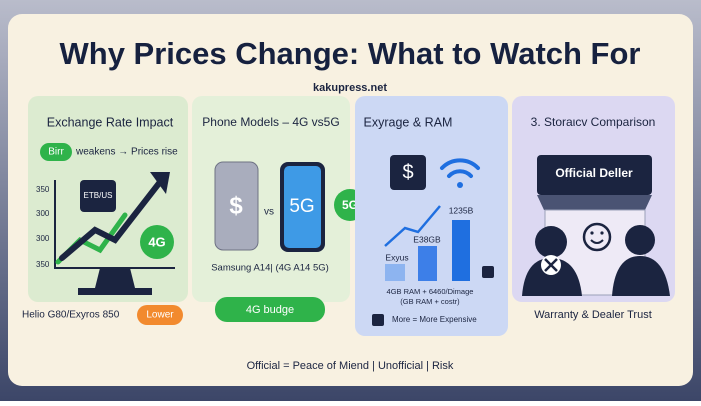 The image size is (701, 406). What do you see at coordinates (597, 237) in the screenshot?
I see `smiley` at bounding box center [597, 237].